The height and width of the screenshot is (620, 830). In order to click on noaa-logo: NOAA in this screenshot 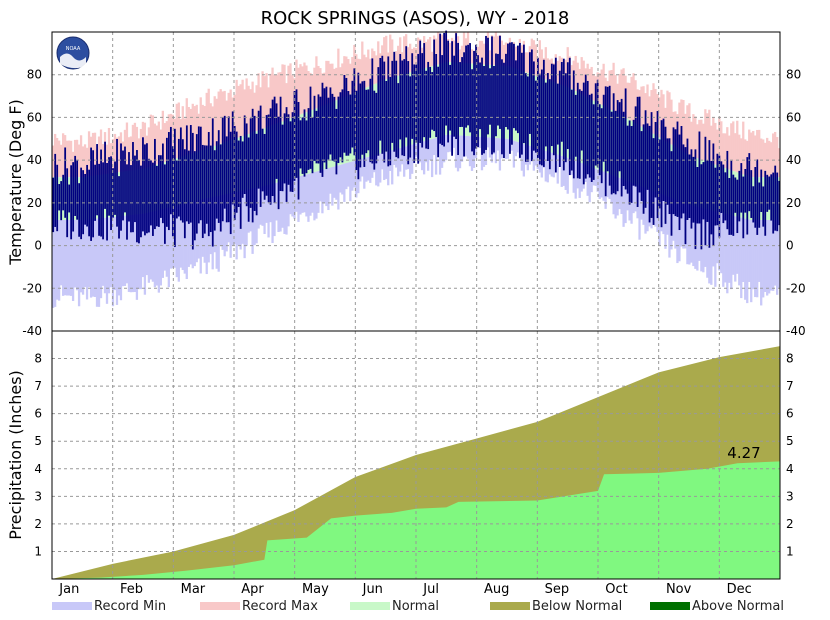, I will do `click(73, 53)`.